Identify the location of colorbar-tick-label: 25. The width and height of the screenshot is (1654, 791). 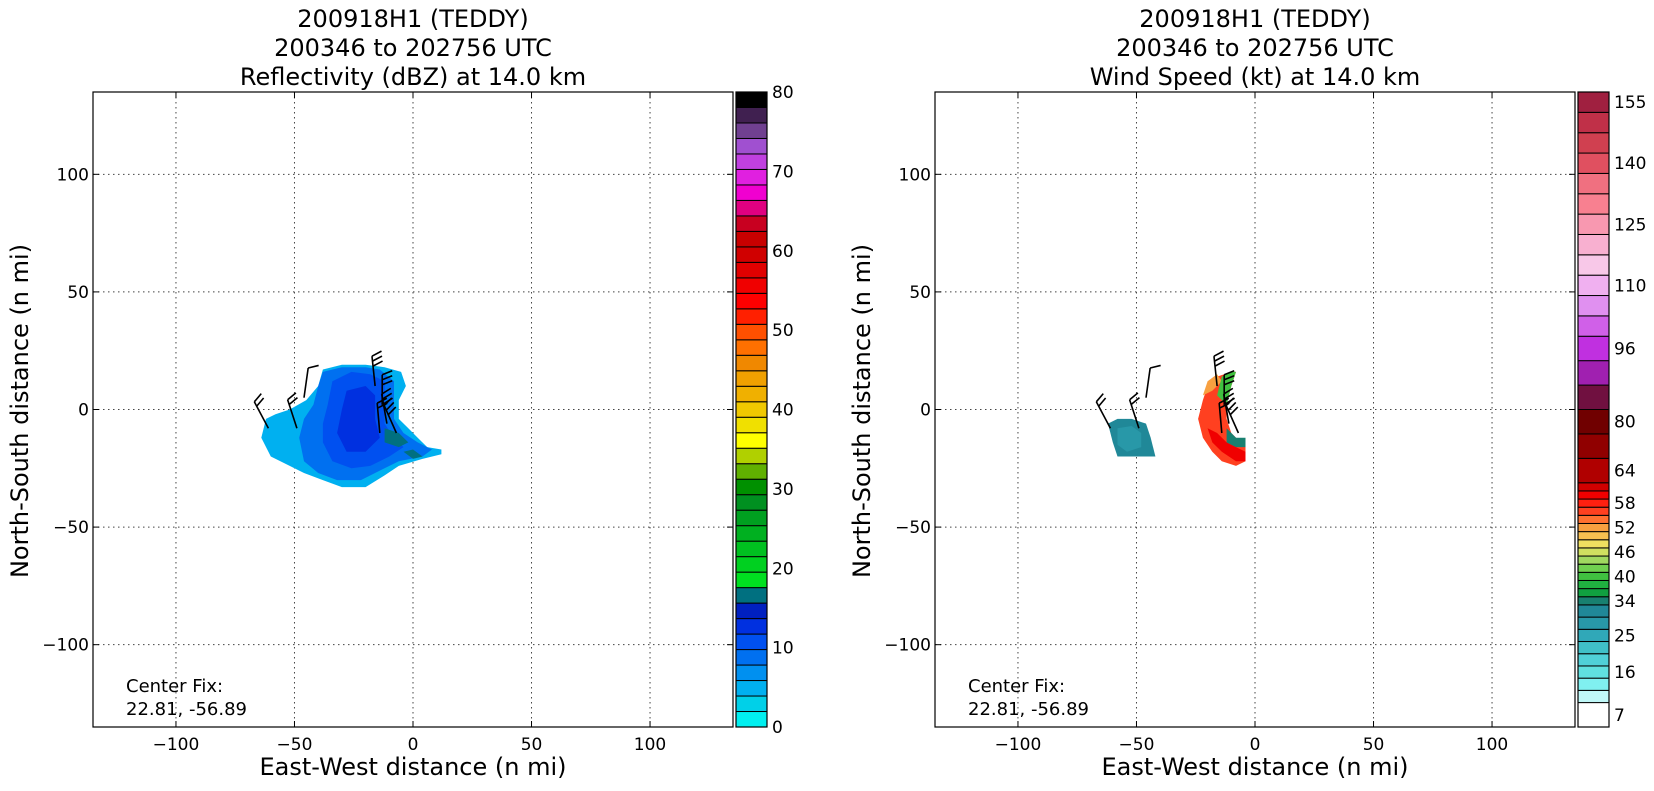
(1625, 636).